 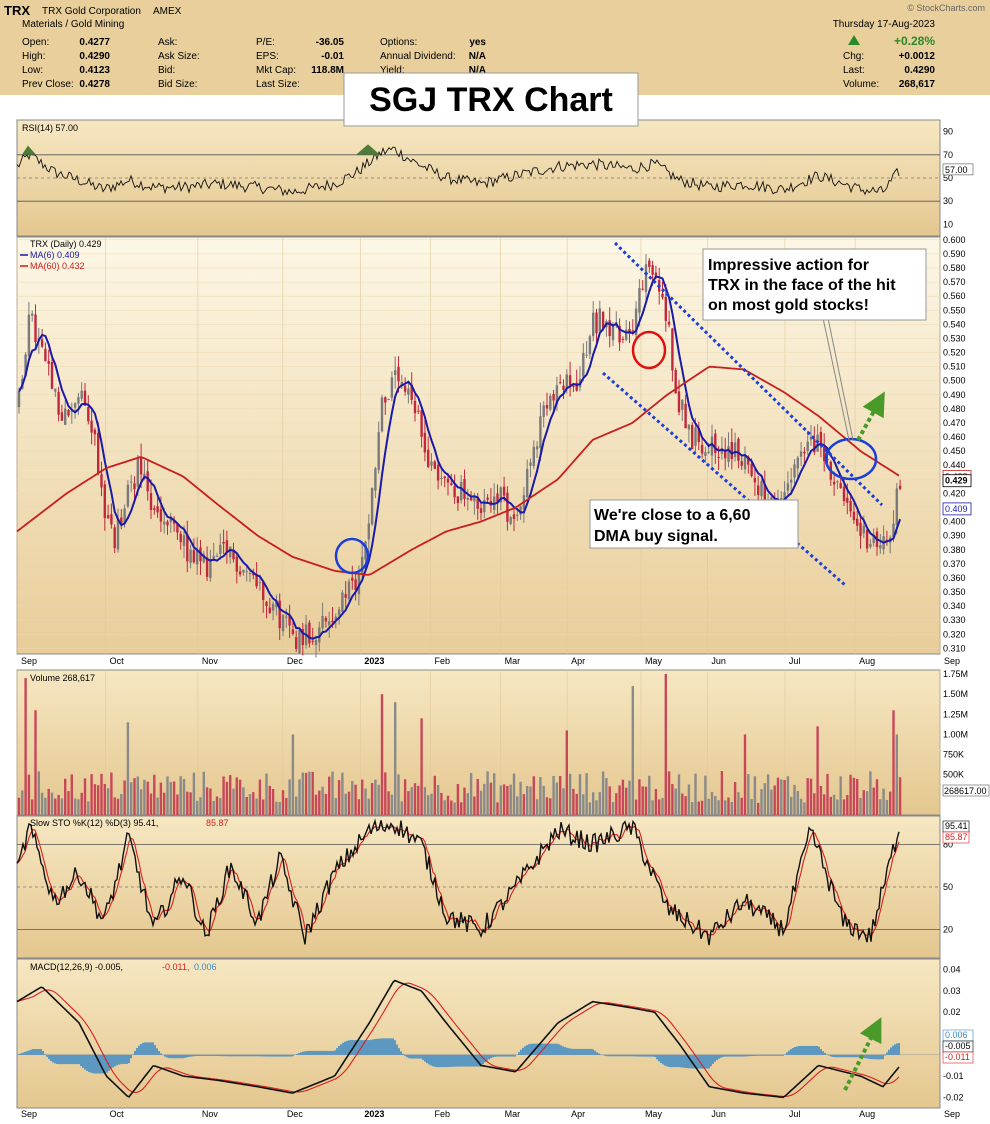 I want to click on rsi-overbought-fill, so click(x=29, y=150).